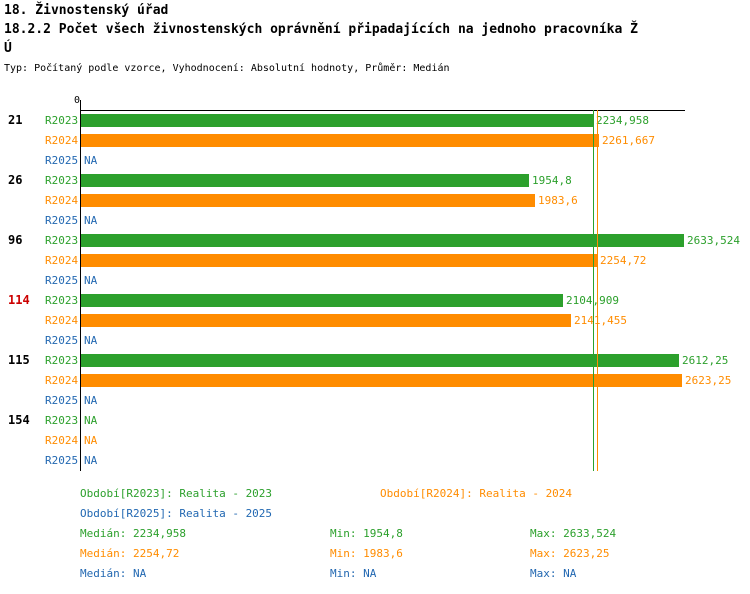  I want to click on legend-item-1: Období[R2024]: Realita - 2024, so click(476, 493).